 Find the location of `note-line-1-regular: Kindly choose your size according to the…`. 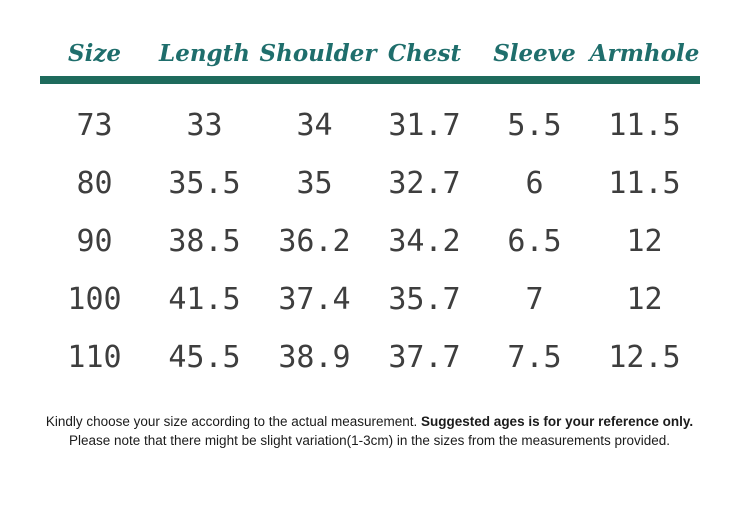

note-line-1-regular: Kindly choose your size according to the… is located at coordinates (233, 421).